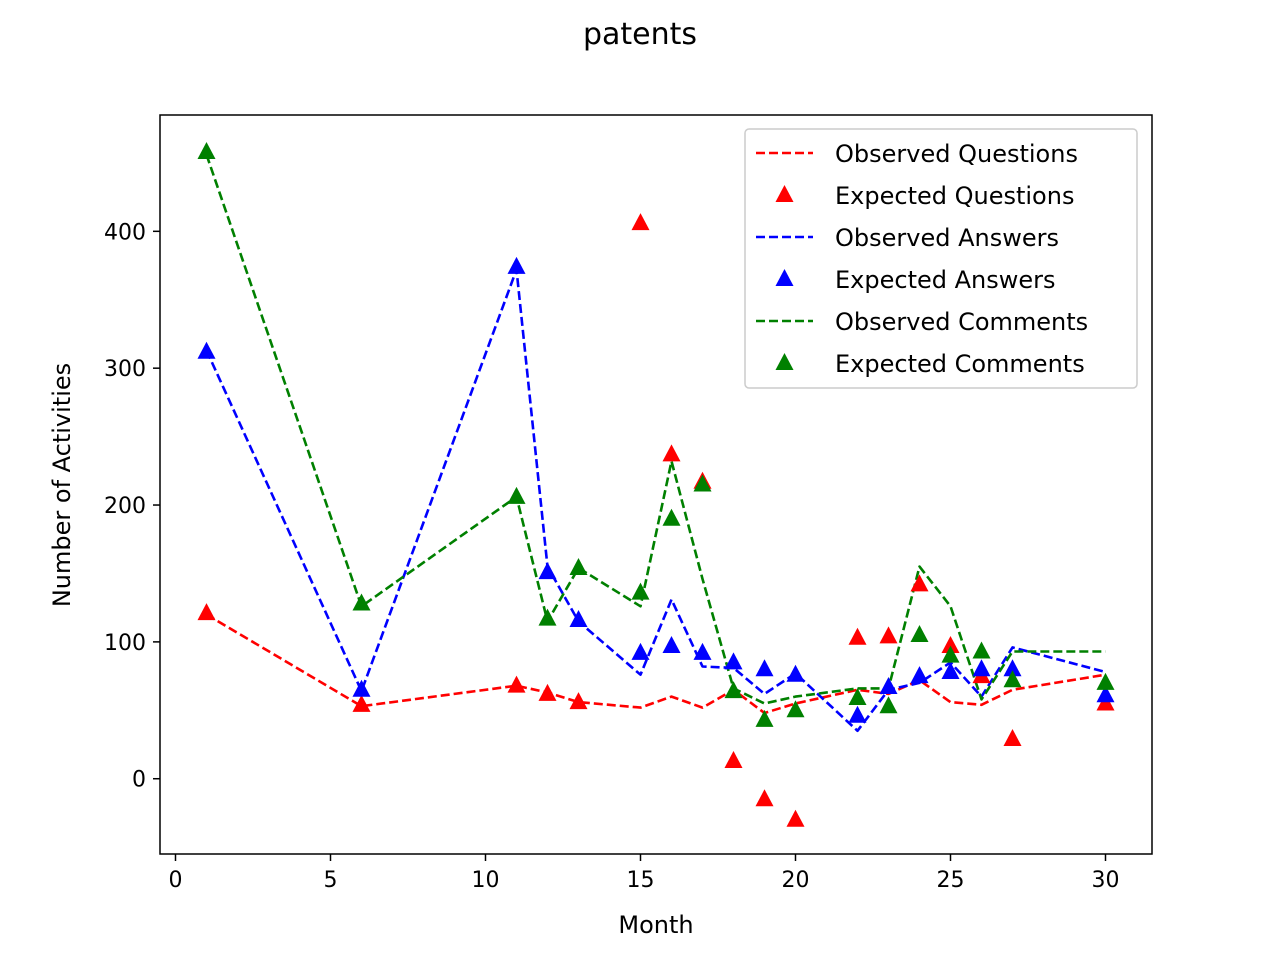 The height and width of the screenshot is (960, 1280). Describe the element at coordinates (796, 880) in the screenshot. I see `x-tick-label: 20` at that location.